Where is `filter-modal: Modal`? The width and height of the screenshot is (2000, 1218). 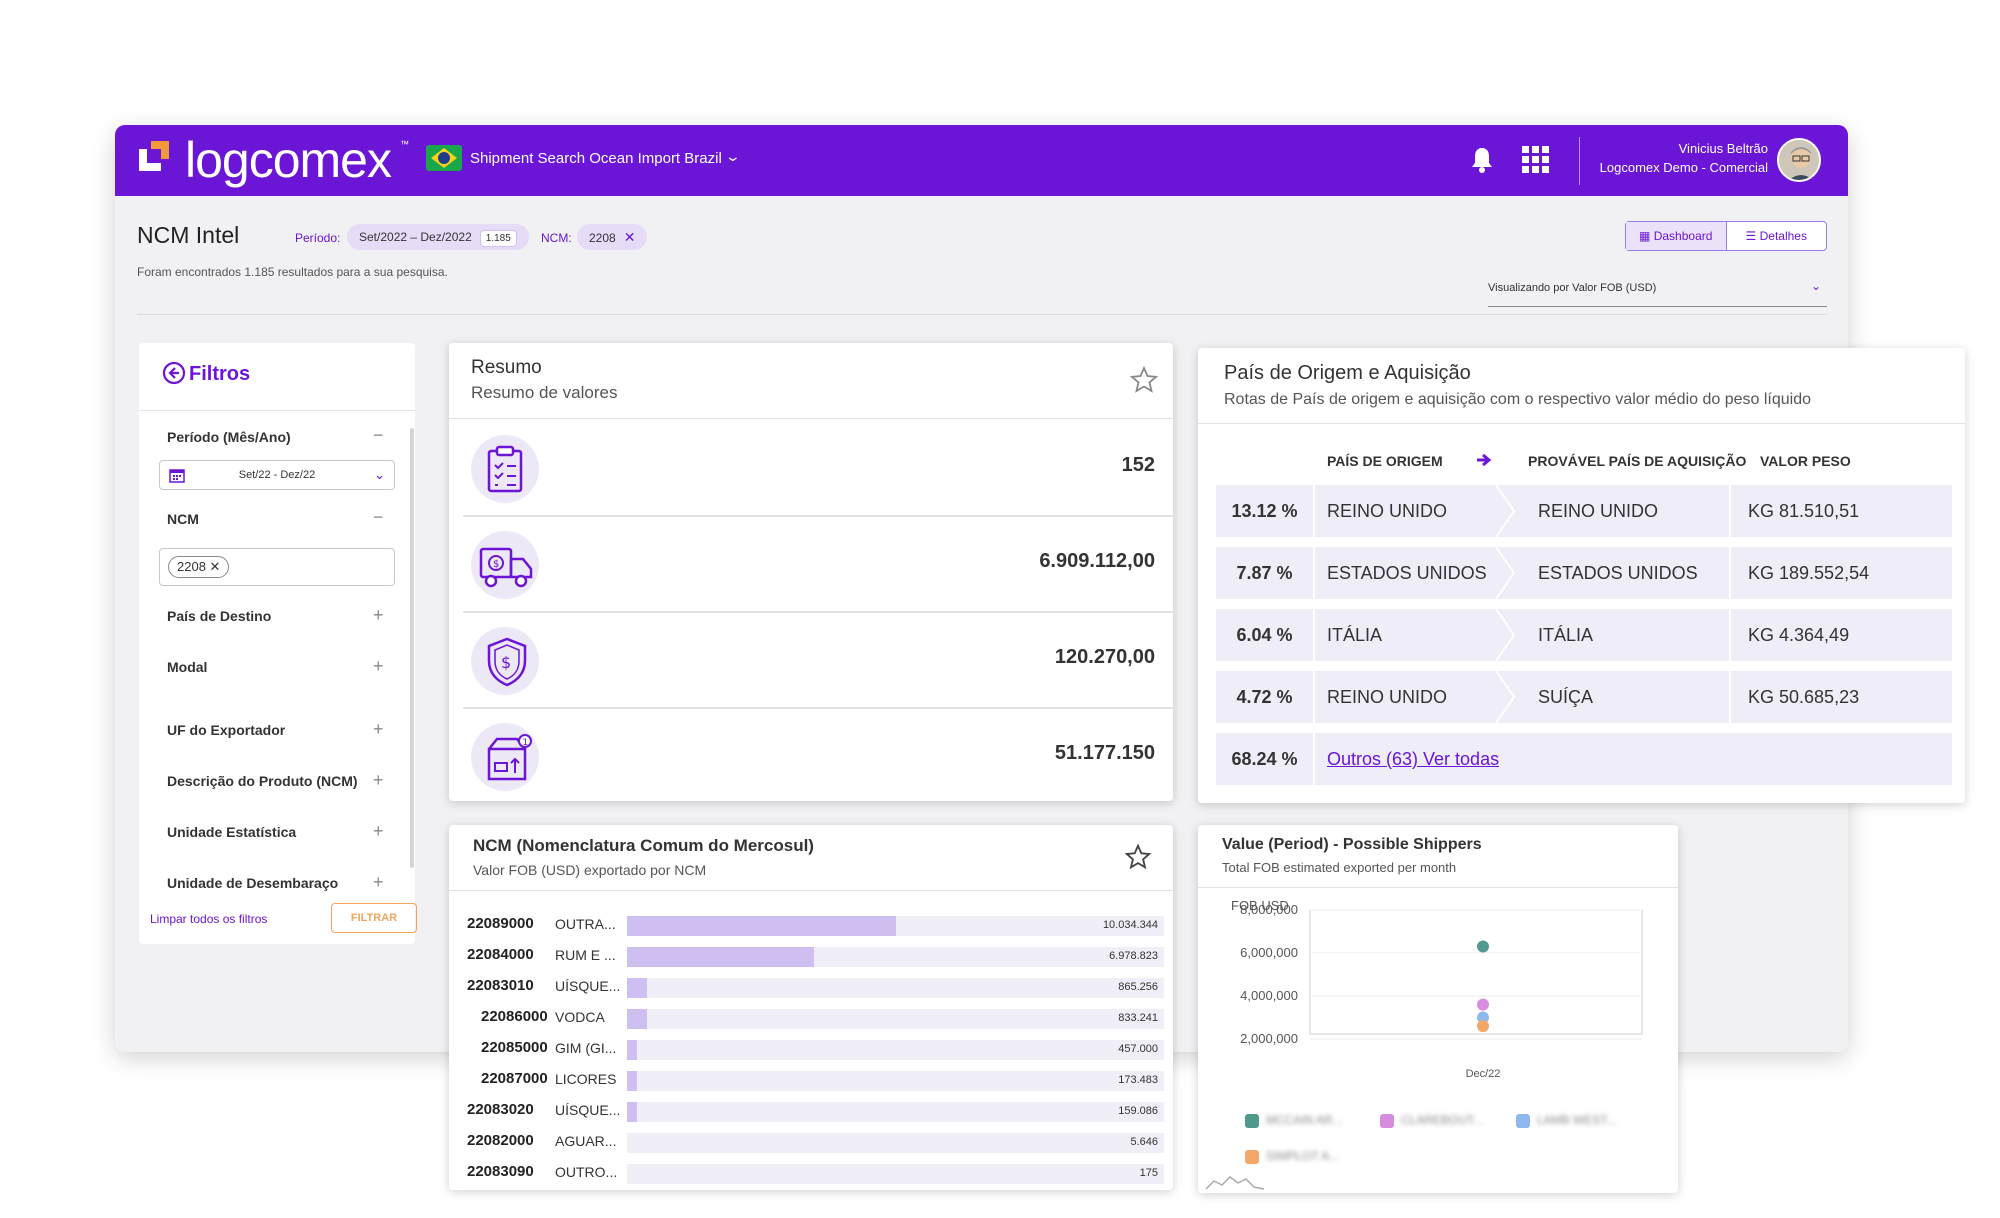
filter-modal: Modal is located at coordinates (187, 667).